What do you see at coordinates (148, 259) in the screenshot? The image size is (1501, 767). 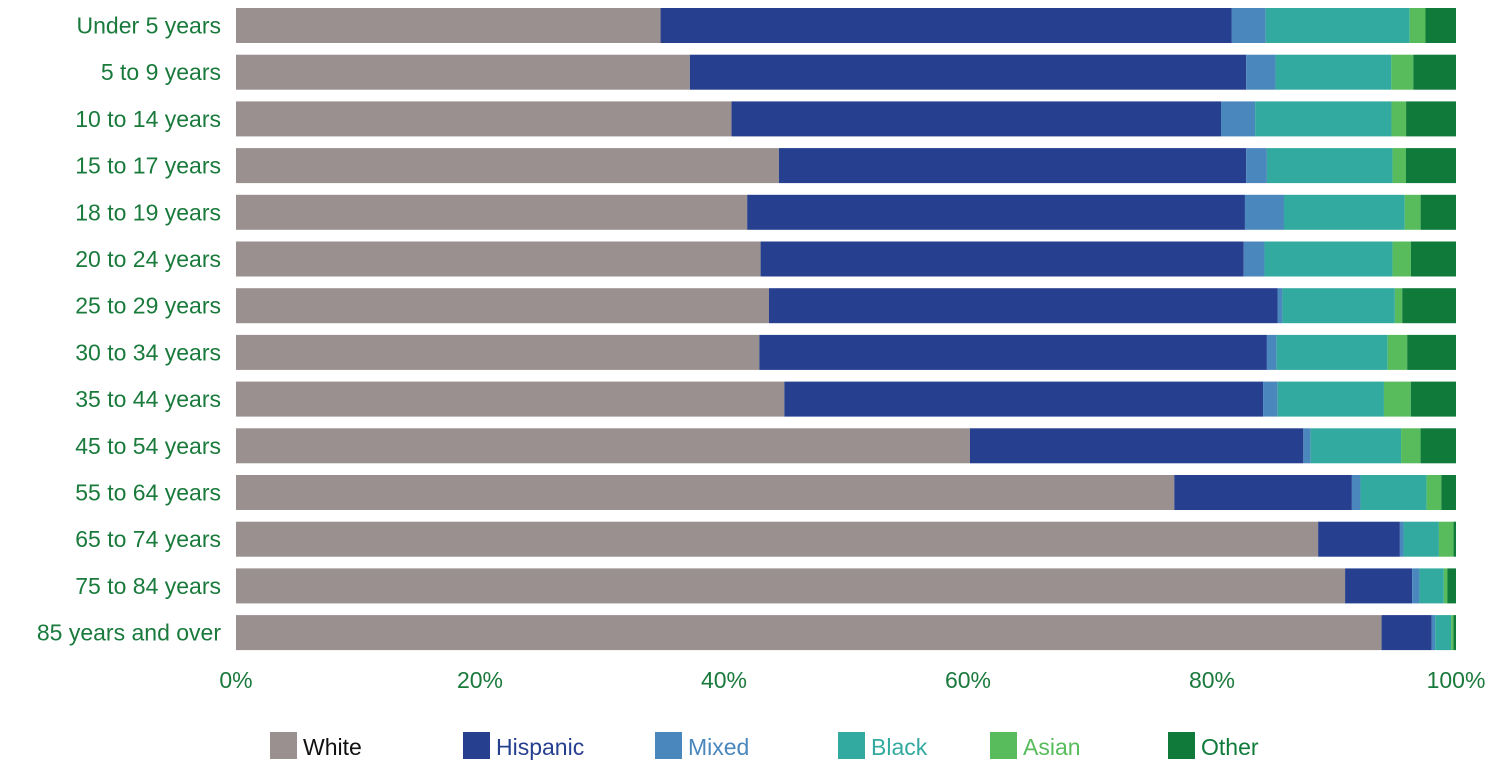 I see `category-label: 20 to 24 years` at bounding box center [148, 259].